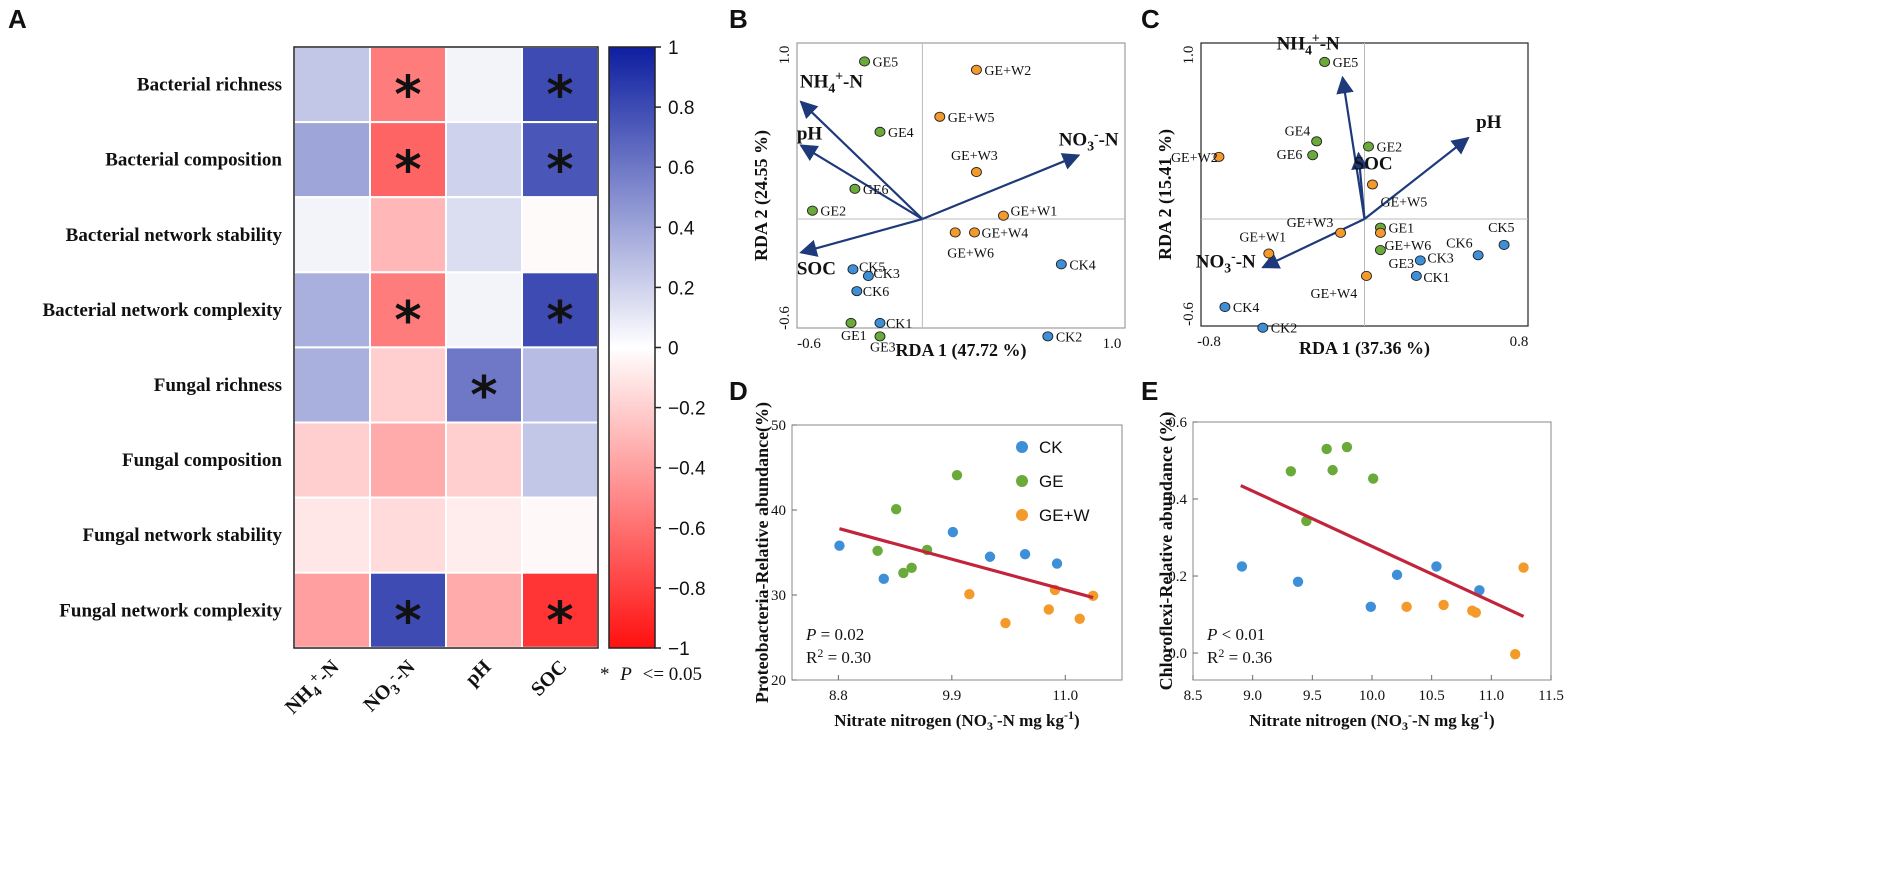 The height and width of the screenshot is (883, 1901). I want to click on x-tick-label: -0.6, so click(809, 344).